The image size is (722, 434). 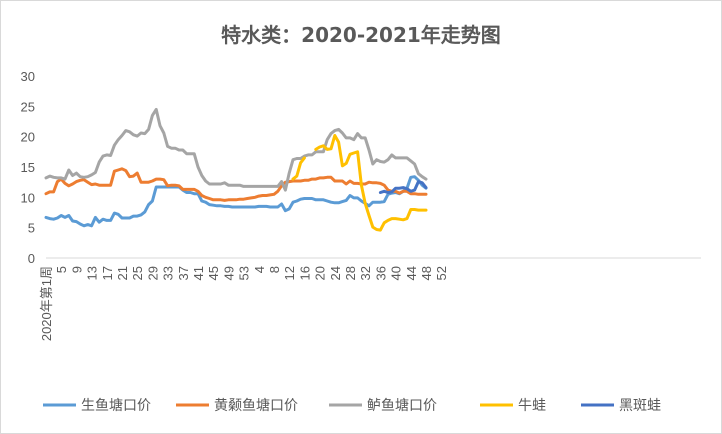 What do you see at coordinates (361, 35) in the screenshot?
I see `chart-title: 特水类：2020-2021年走势图` at bounding box center [361, 35].